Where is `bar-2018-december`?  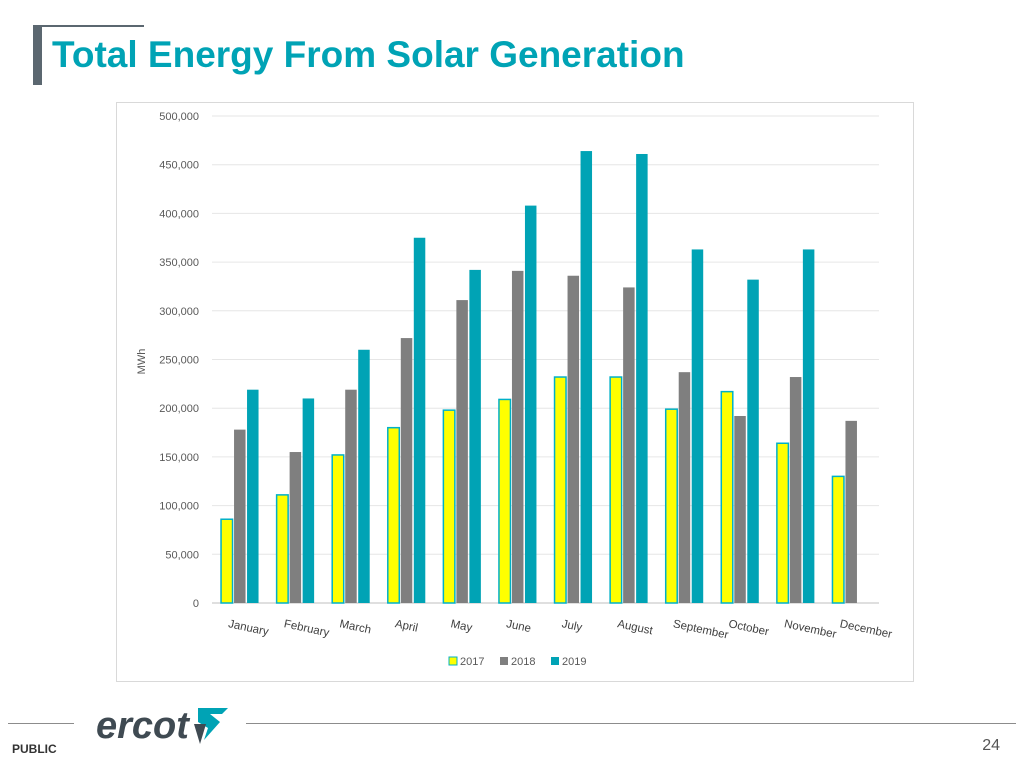
bar-2018-december is located at coordinates (851, 511).